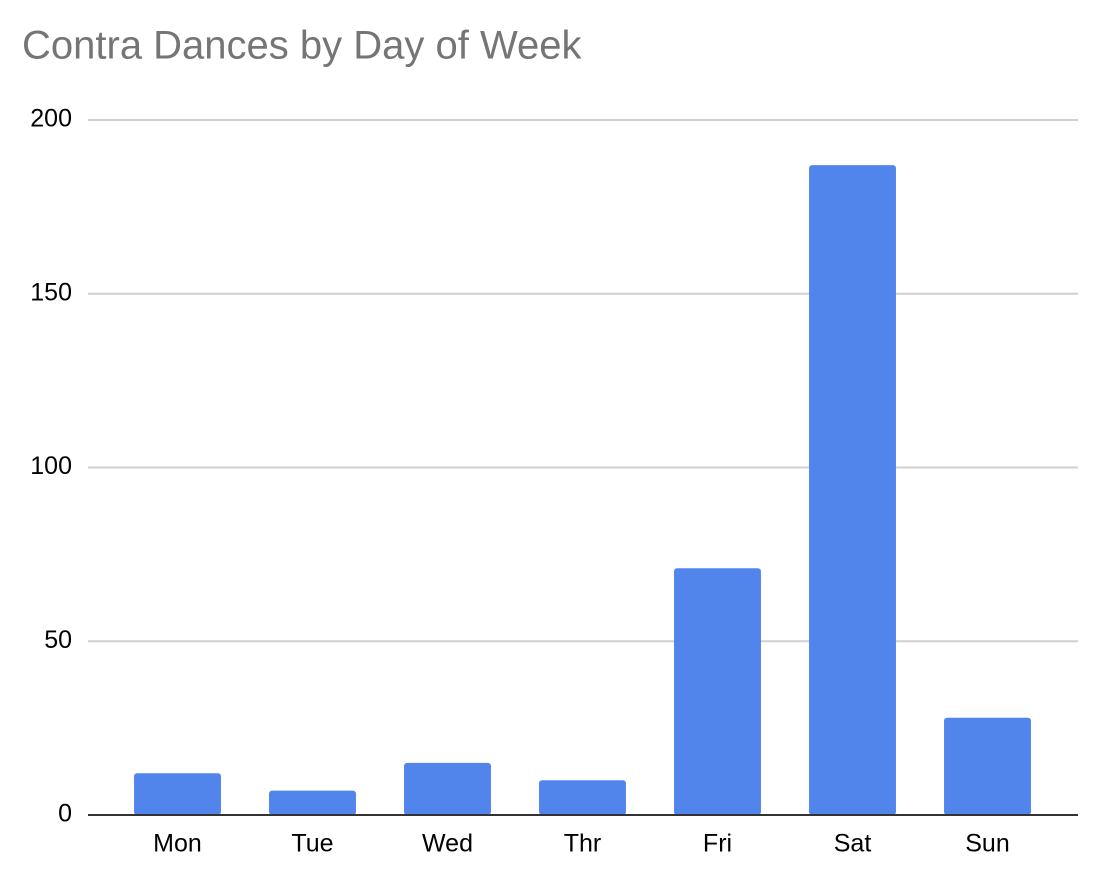 Image resolution: width=1100 pixels, height=880 pixels. Describe the element at coordinates (58, 640) in the screenshot. I see `y-tick-label: 50` at that location.